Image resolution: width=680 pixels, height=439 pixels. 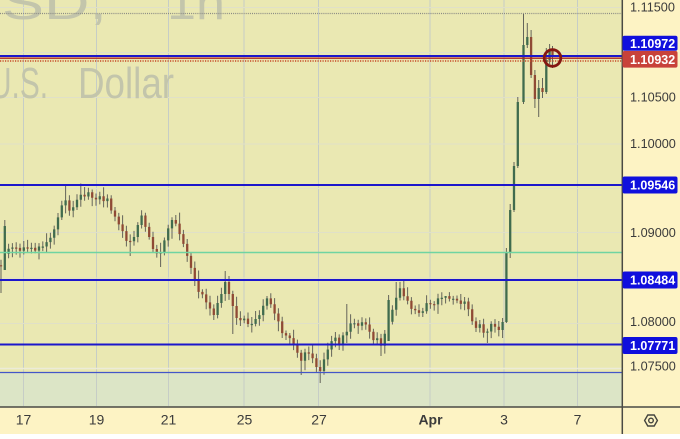 I want to click on svg-text: 1.09000, so click(x=653, y=233).